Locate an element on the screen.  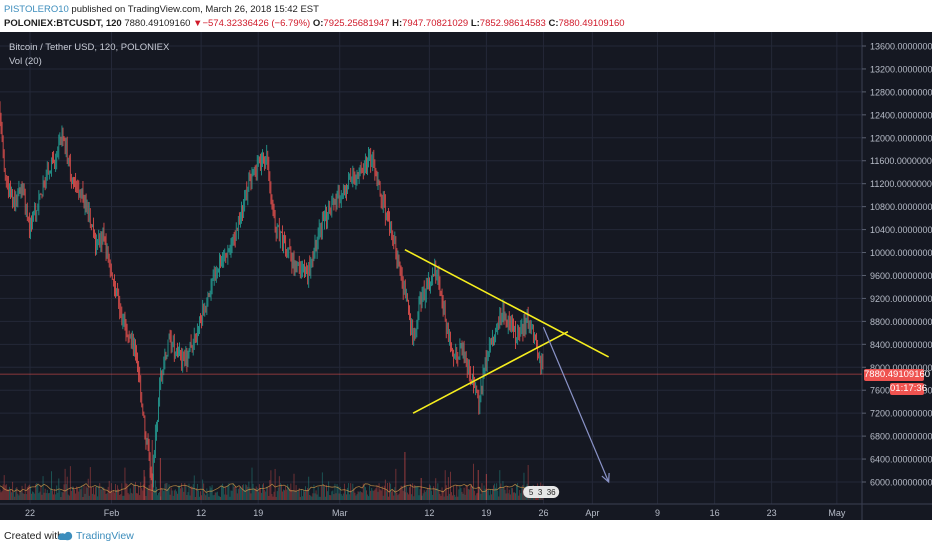
time-tick-label: Apr is located at coordinates (592, 513).